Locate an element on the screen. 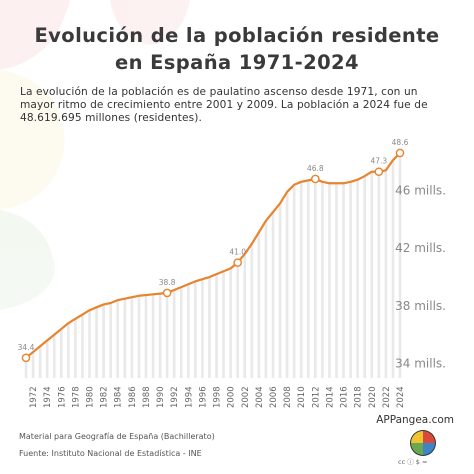 The image size is (474, 474). data-label-2024: 48.6 is located at coordinates (400, 142).